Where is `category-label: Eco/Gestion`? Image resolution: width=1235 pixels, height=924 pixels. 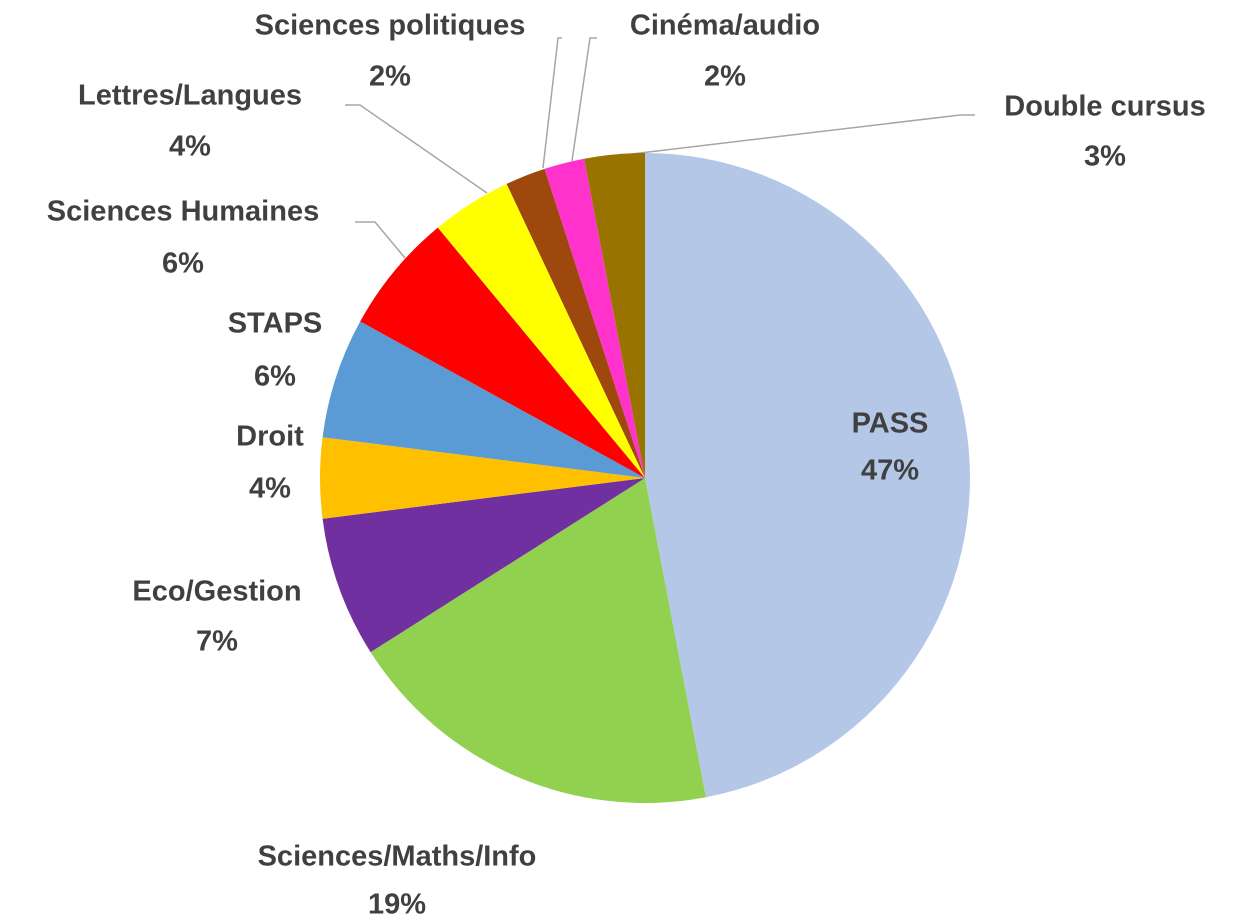
category-label: Eco/Gestion is located at coordinates (216, 592).